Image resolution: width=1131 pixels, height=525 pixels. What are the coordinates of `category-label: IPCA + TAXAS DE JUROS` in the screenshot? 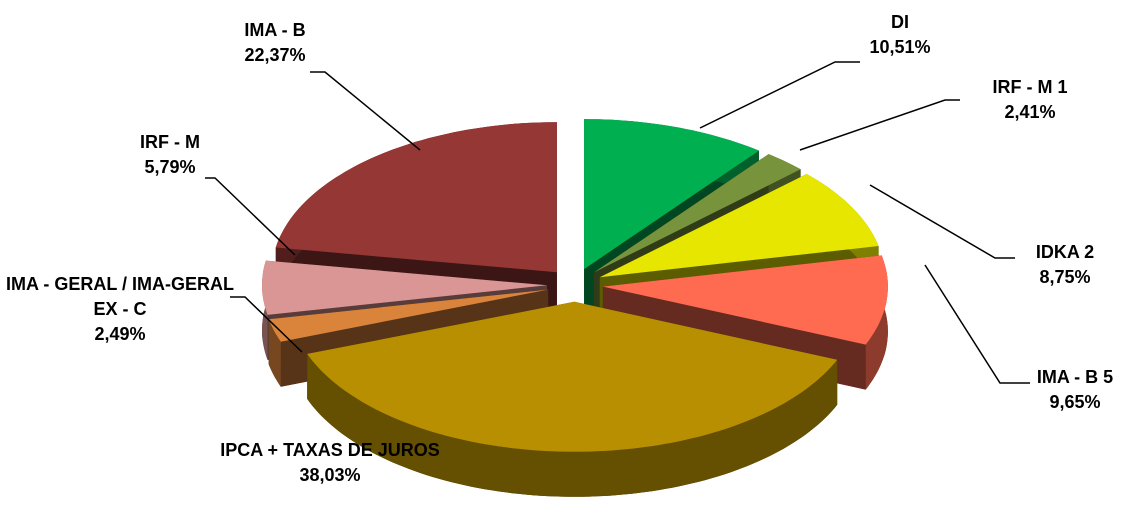 It's located at (330, 450).